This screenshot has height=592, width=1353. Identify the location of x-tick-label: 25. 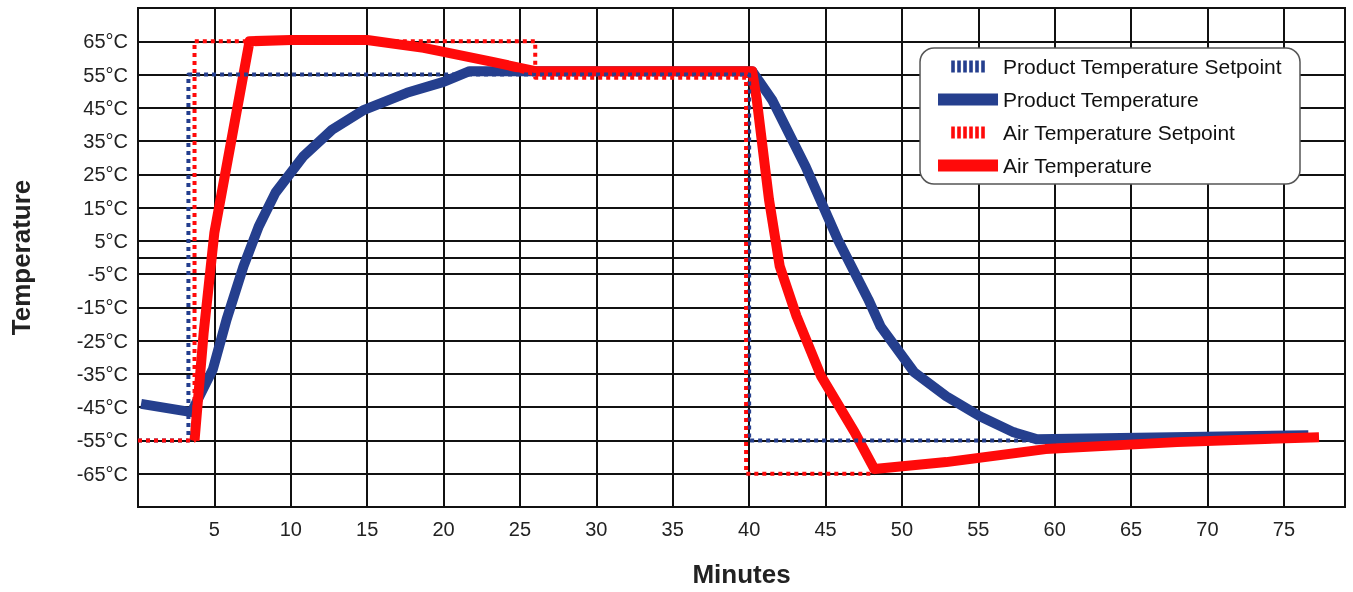
(520, 529).